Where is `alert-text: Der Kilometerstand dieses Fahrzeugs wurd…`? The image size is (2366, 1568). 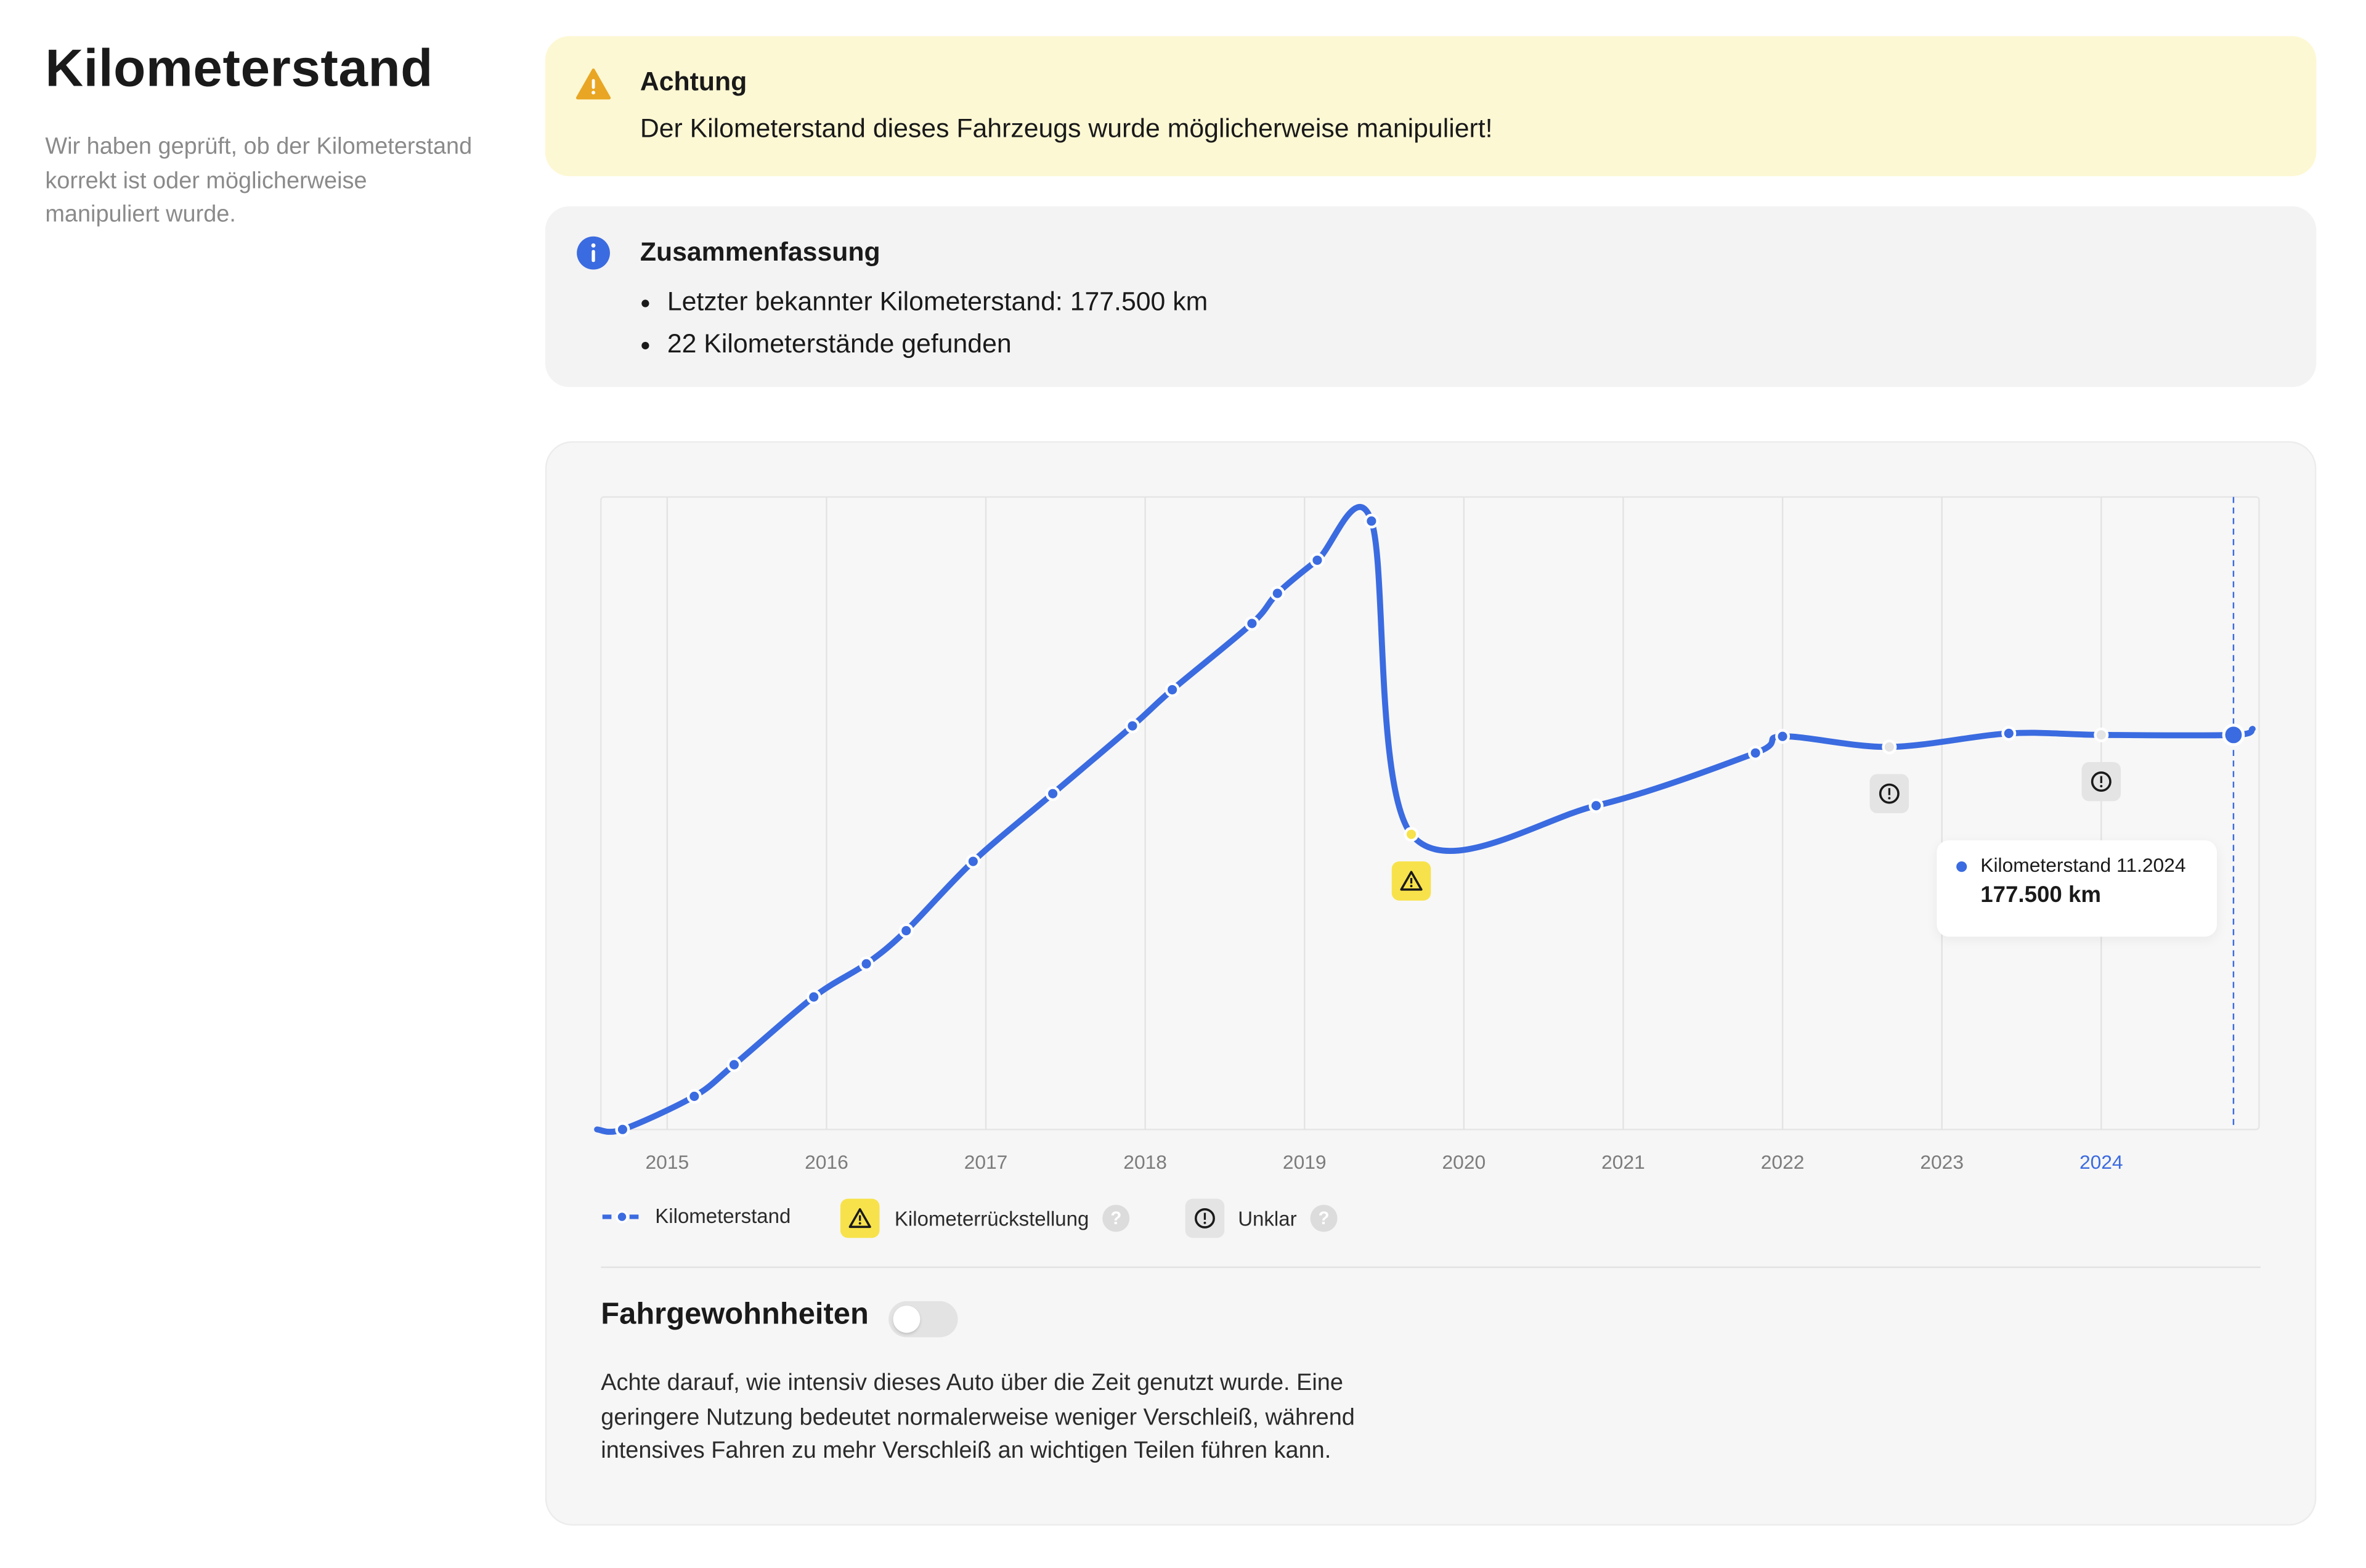 alert-text: Der Kilometerstand dieses Fahrzeugs wurd… is located at coordinates (1066, 128).